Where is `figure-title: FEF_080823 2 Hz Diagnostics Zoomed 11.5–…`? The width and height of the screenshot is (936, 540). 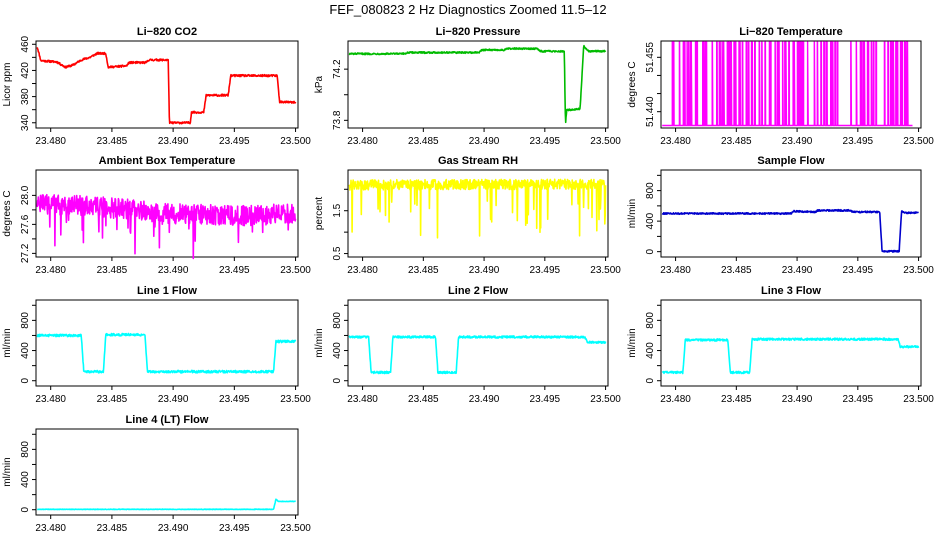 figure-title: FEF_080823 2 Hz Diagnostics Zoomed 11.5–… is located at coordinates (467, 9).